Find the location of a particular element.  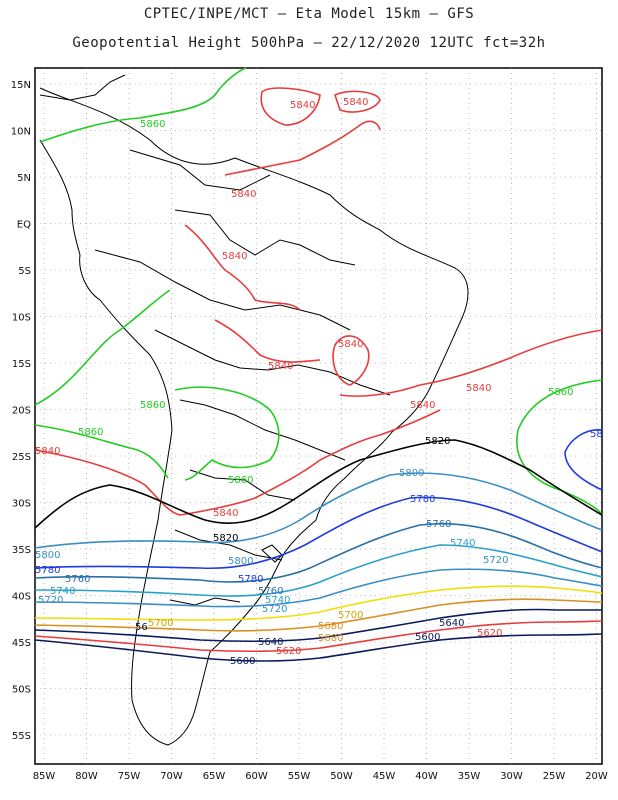

latitude-tick-label: 25S is located at coordinates (21, 457).